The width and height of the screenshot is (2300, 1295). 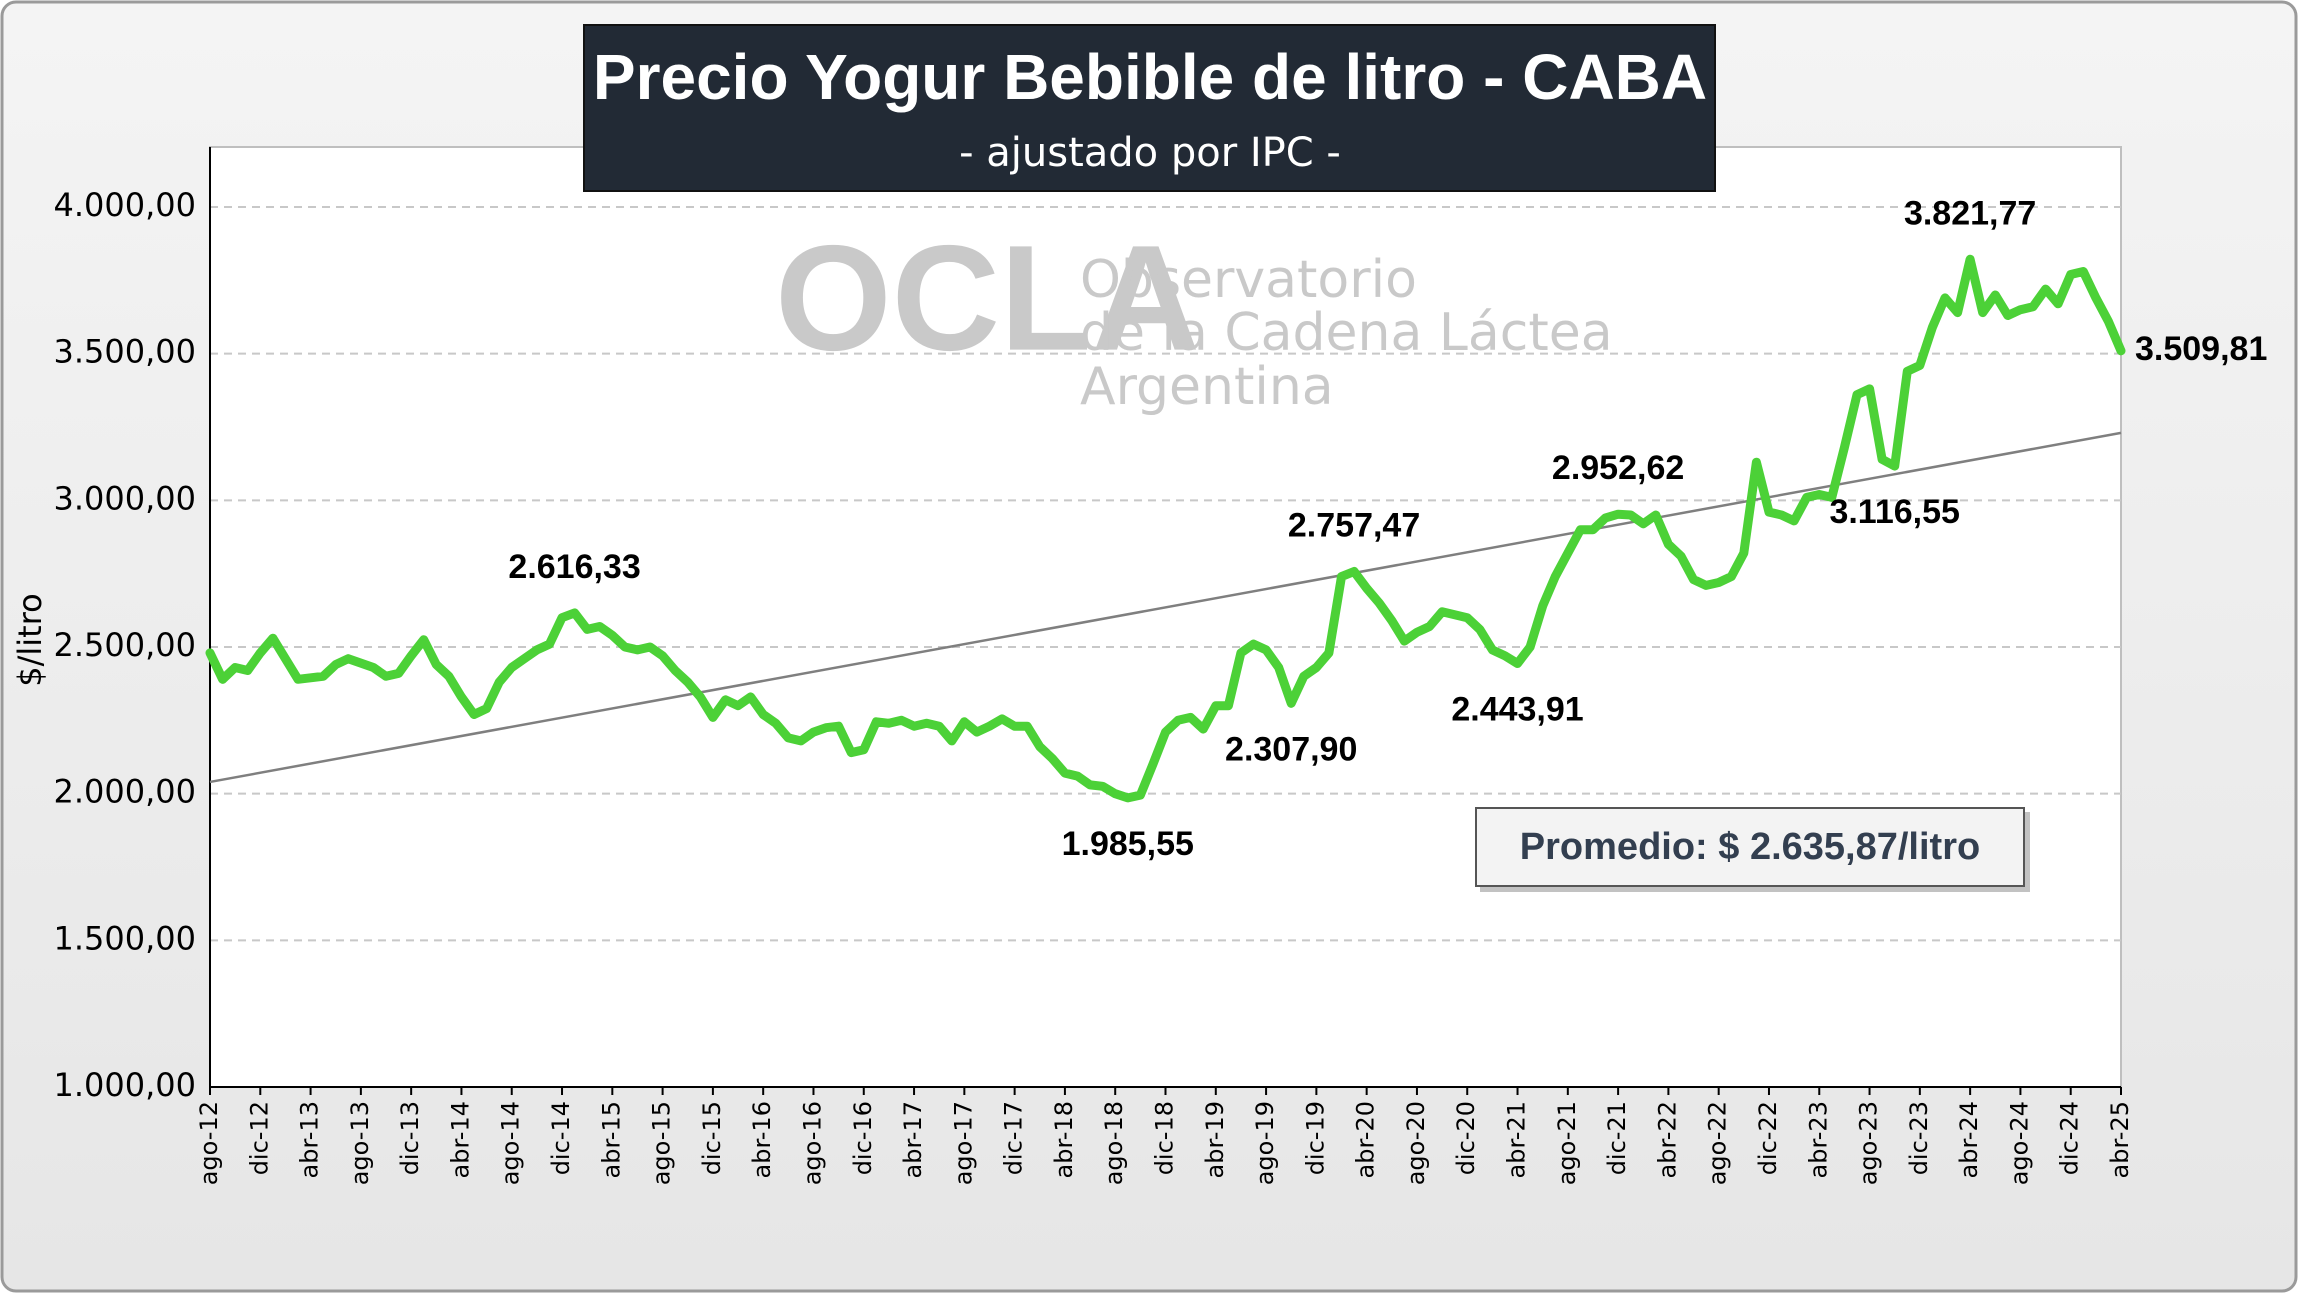 I want to click on x-tick-label: abr-18, so click(x=1064, y=1139).